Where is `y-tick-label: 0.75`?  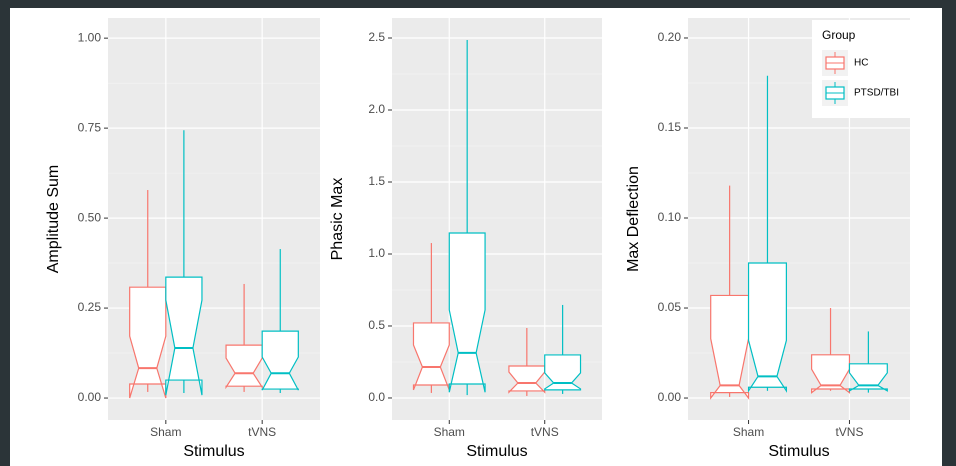 y-tick-label: 0.75 is located at coordinates (90, 127).